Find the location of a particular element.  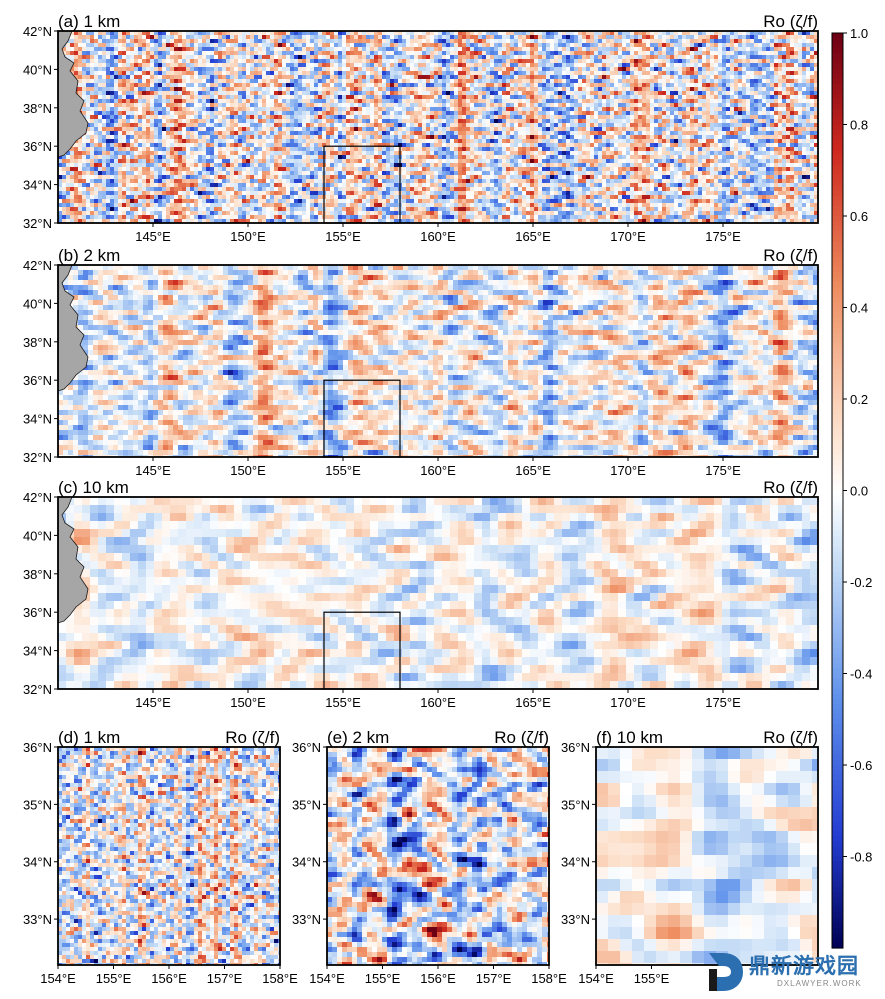

panel-title: (b) 2 km is located at coordinates (89, 255).